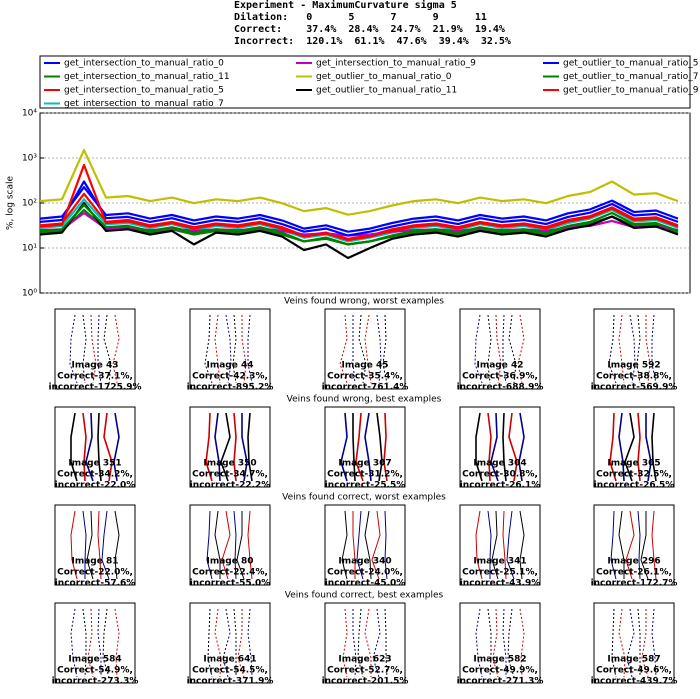 This screenshot has height=699, width=700. I want to click on incorrect-label: incorrect-172.7%, so click(634, 584).